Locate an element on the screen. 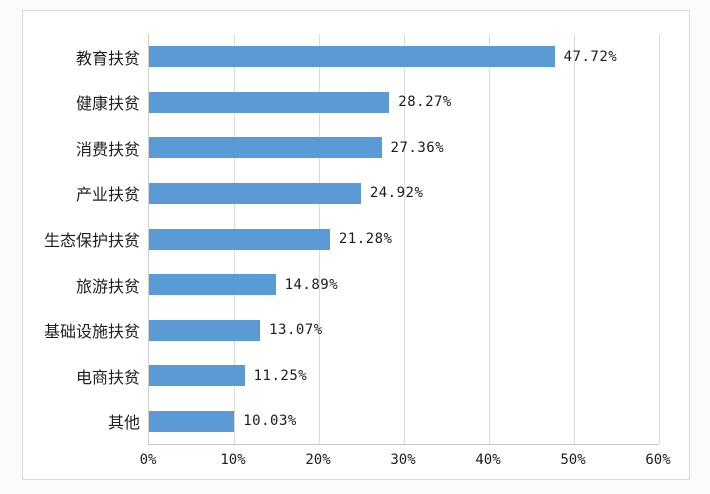 This screenshot has height=494, width=710. bar-track: 10.03% is located at coordinates (404, 422).